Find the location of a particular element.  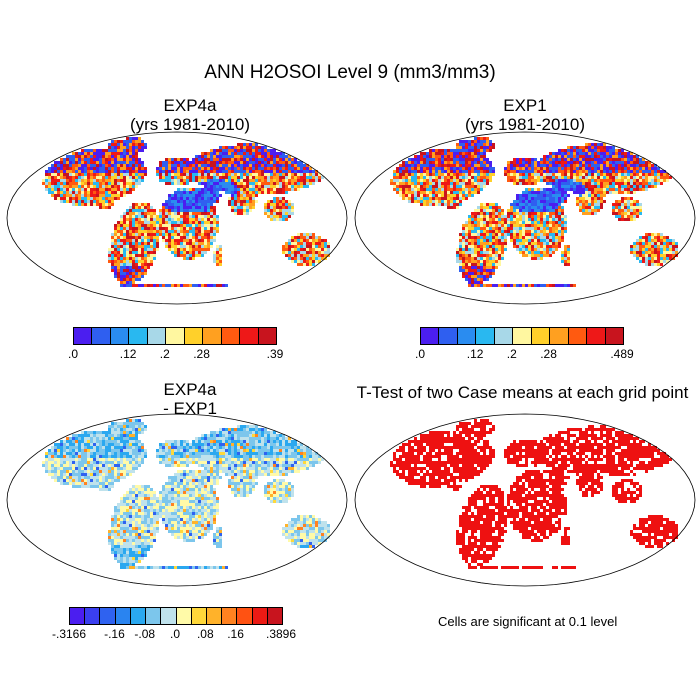

colorbar-exp1 is located at coordinates (522, 336).